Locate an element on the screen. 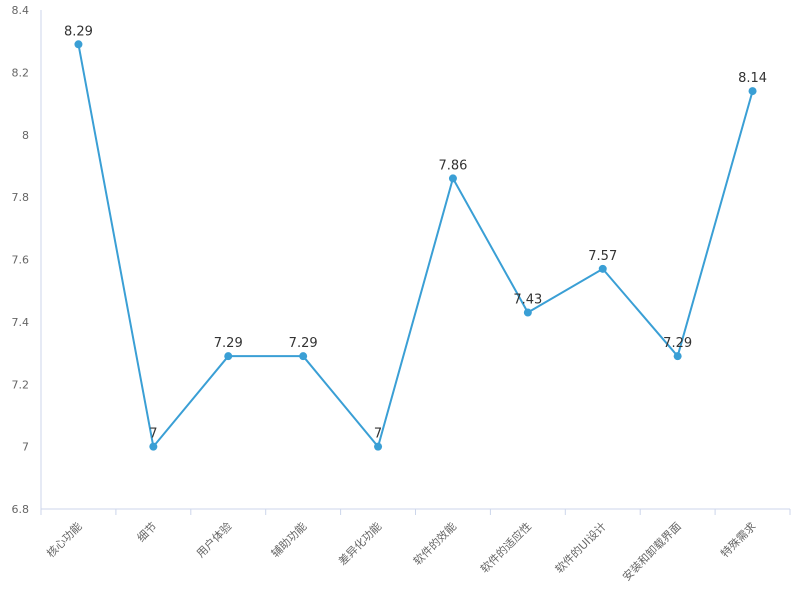 The image size is (800, 600). value-label: 8.29 is located at coordinates (78, 31).